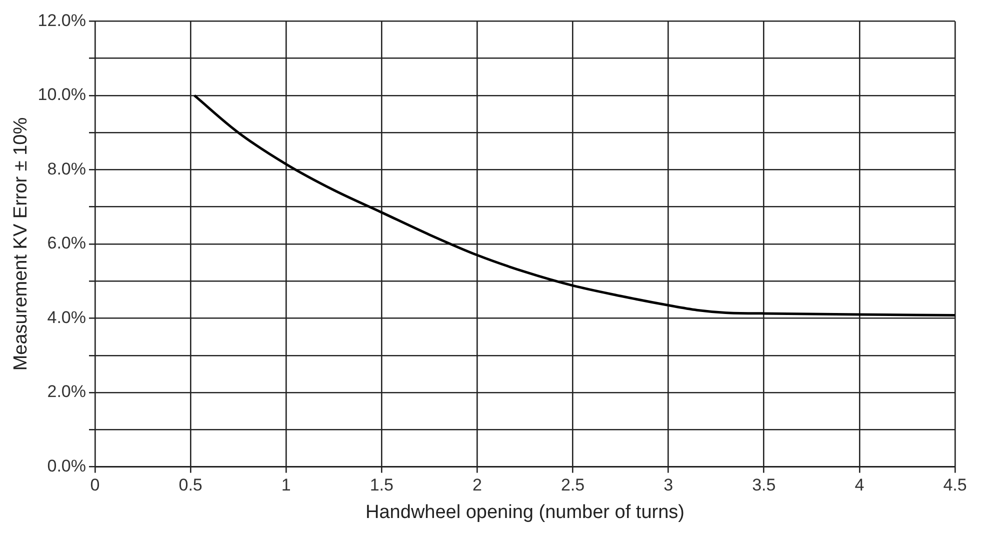 This screenshot has height=534, width=981. Describe the element at coordinates (66, 466) in the screenshot. I see `y-tick-label: 0.0%` at that location.